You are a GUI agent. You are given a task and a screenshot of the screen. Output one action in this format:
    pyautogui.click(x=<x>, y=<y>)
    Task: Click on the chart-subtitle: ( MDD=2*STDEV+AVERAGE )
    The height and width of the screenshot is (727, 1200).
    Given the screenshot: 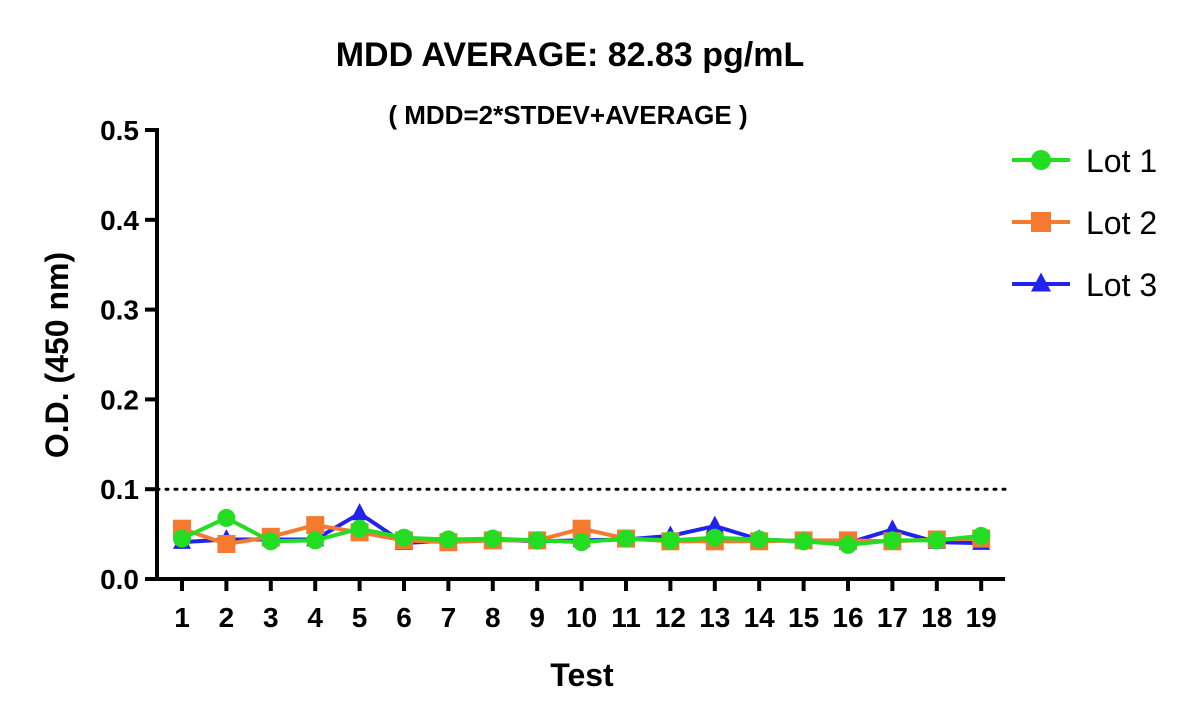 What is the action you would take?
    pyautogui.click(x=567, y=115)
    